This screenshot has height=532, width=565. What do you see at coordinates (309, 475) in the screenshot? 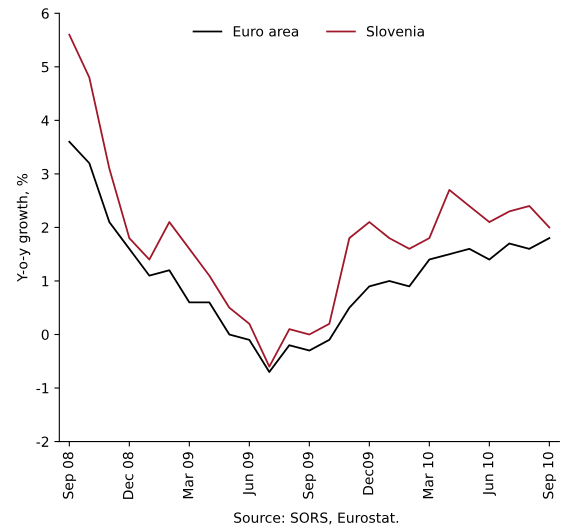
I see `x-tick-label: Sep 09` at bounding box center [309, 475].